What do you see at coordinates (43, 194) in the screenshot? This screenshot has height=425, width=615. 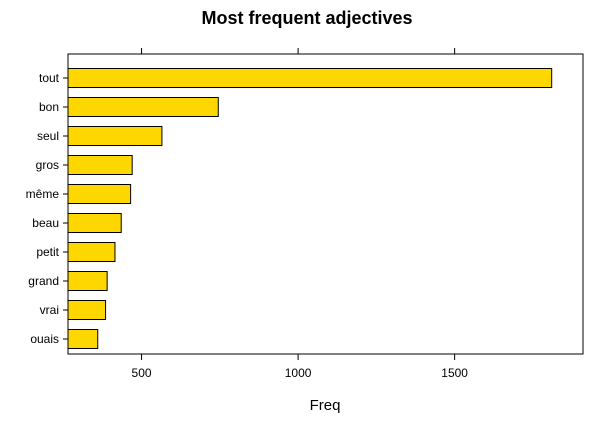 I see `y-tick-label-4: même` at bounding box center [43, 194].